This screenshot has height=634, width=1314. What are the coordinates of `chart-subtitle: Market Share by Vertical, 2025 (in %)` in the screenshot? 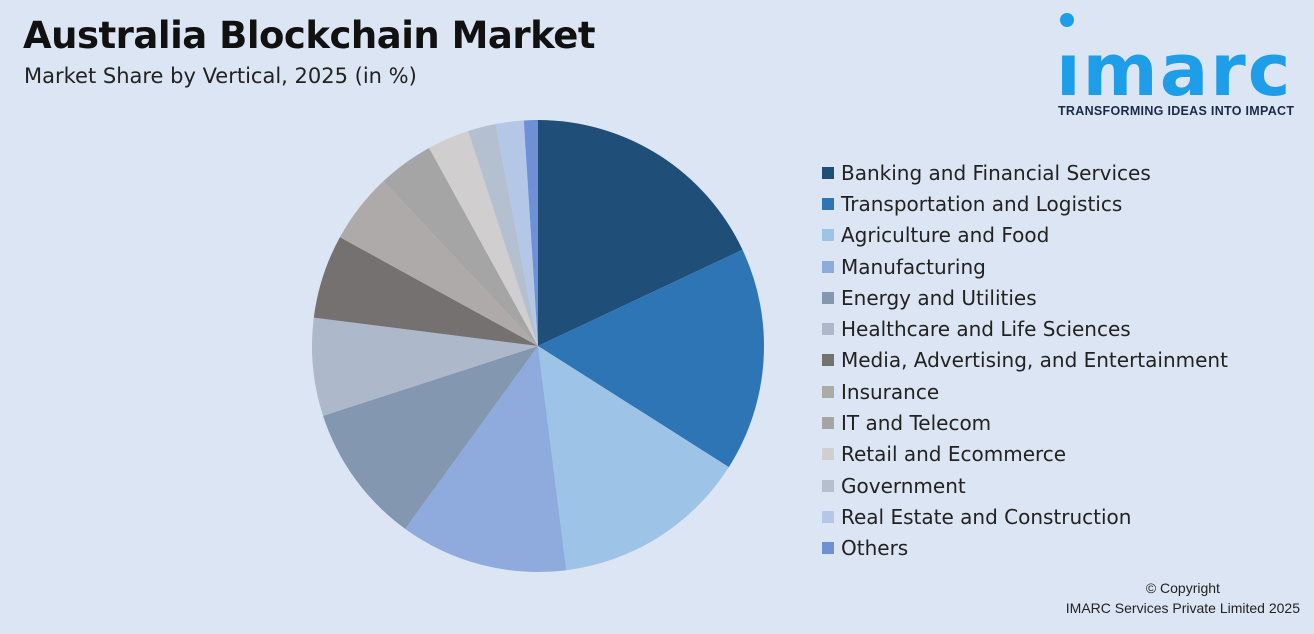 It's located at (220, 76).